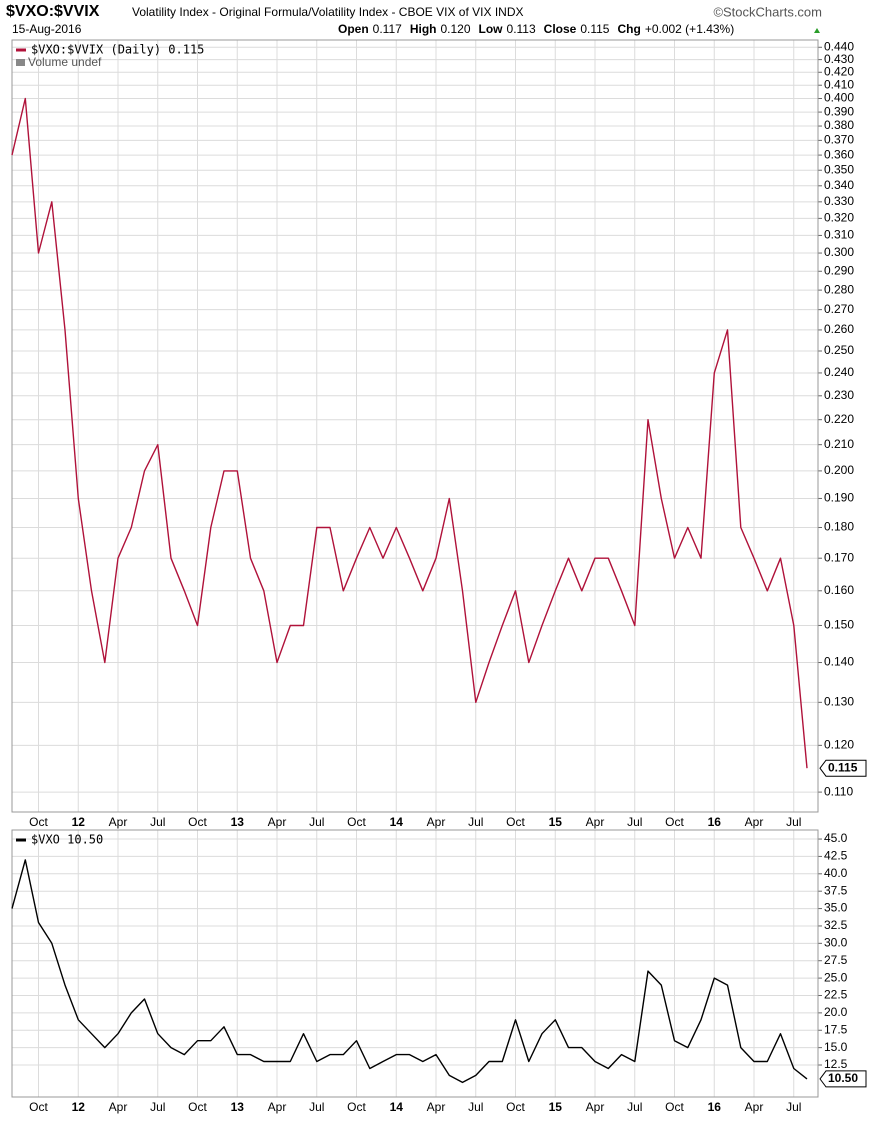  I want to click on y-tick-label: 0.120, so click(839, 745).